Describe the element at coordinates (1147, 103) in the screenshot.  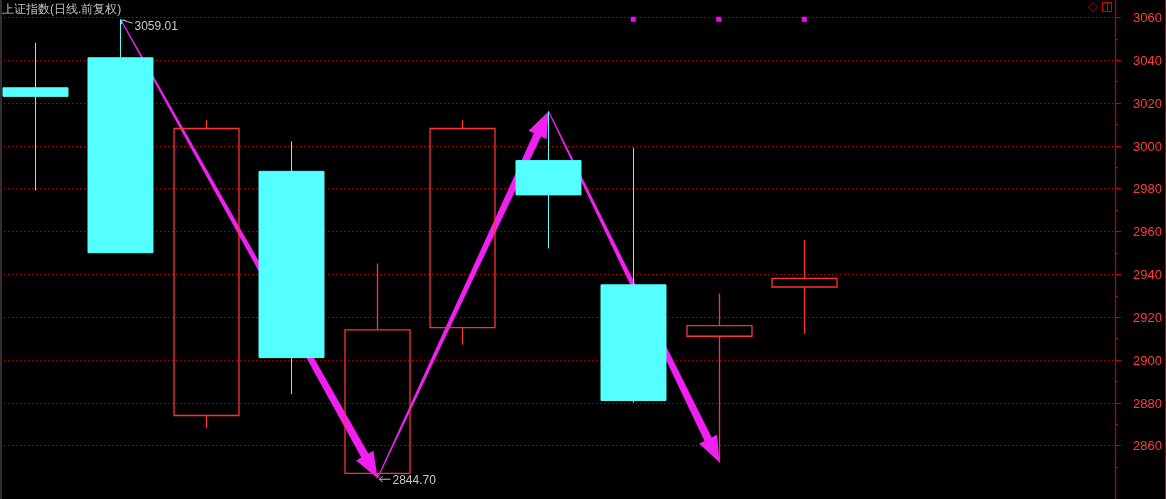
I see `y-tick-label: 3020` at that location.